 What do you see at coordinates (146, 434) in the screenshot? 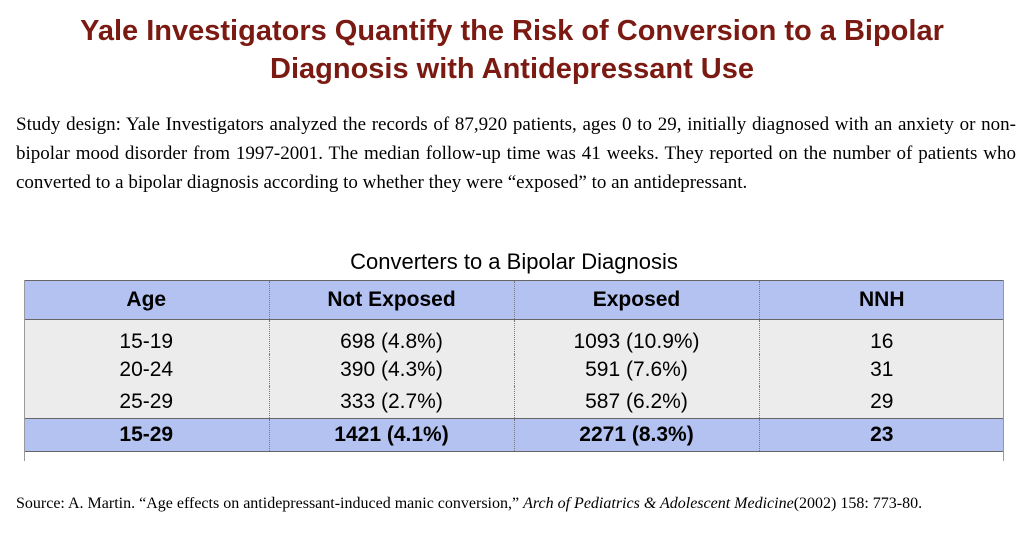
I see `cell-age-total: 15-29` at bounding box center [146, 434].